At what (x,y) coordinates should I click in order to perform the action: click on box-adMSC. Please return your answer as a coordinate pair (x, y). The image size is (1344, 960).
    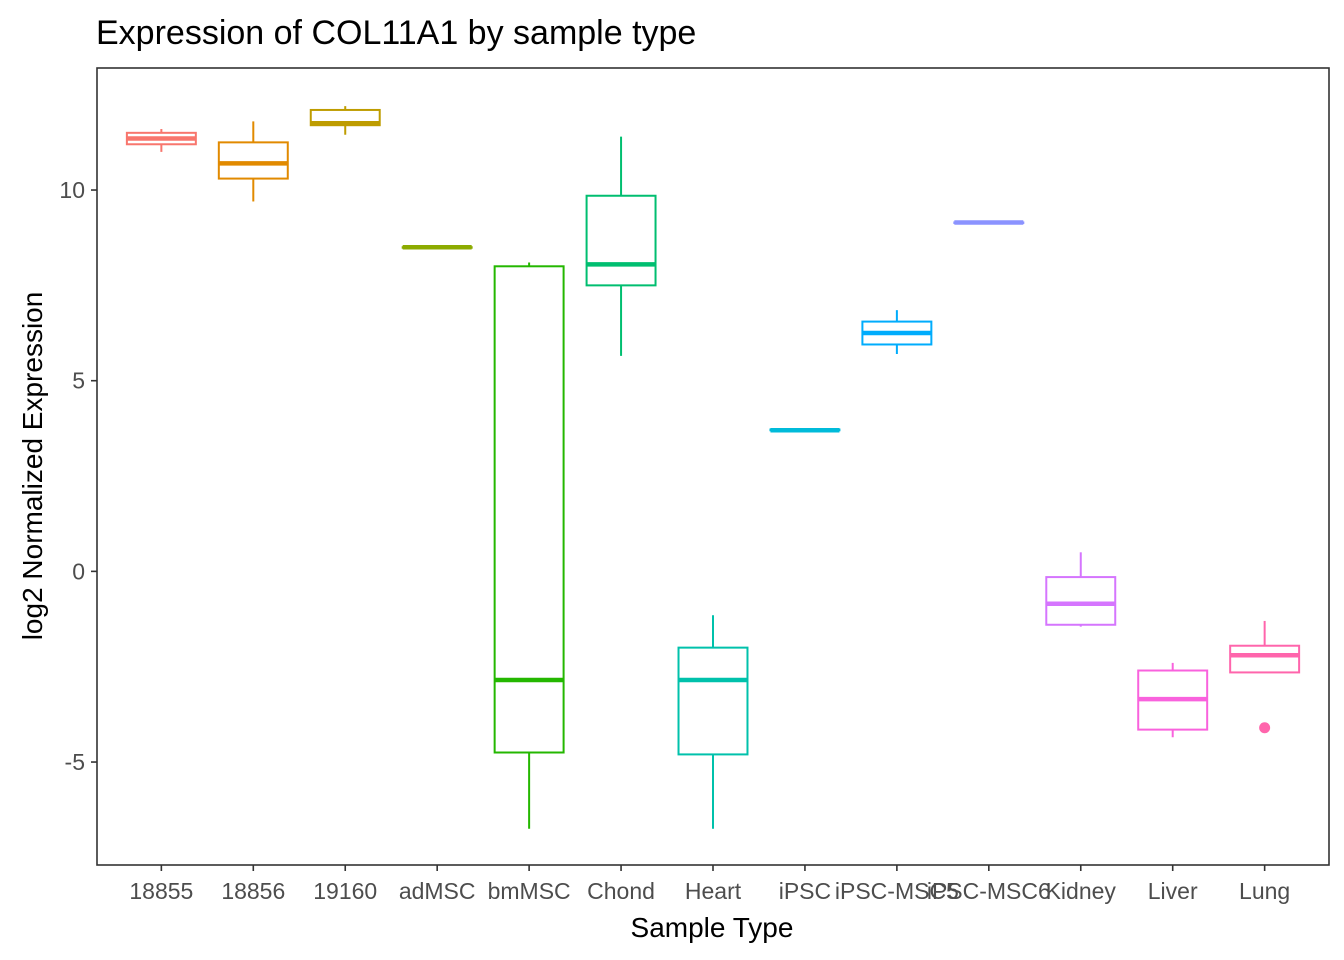
    Looking at the image, I should click on (437, 247).